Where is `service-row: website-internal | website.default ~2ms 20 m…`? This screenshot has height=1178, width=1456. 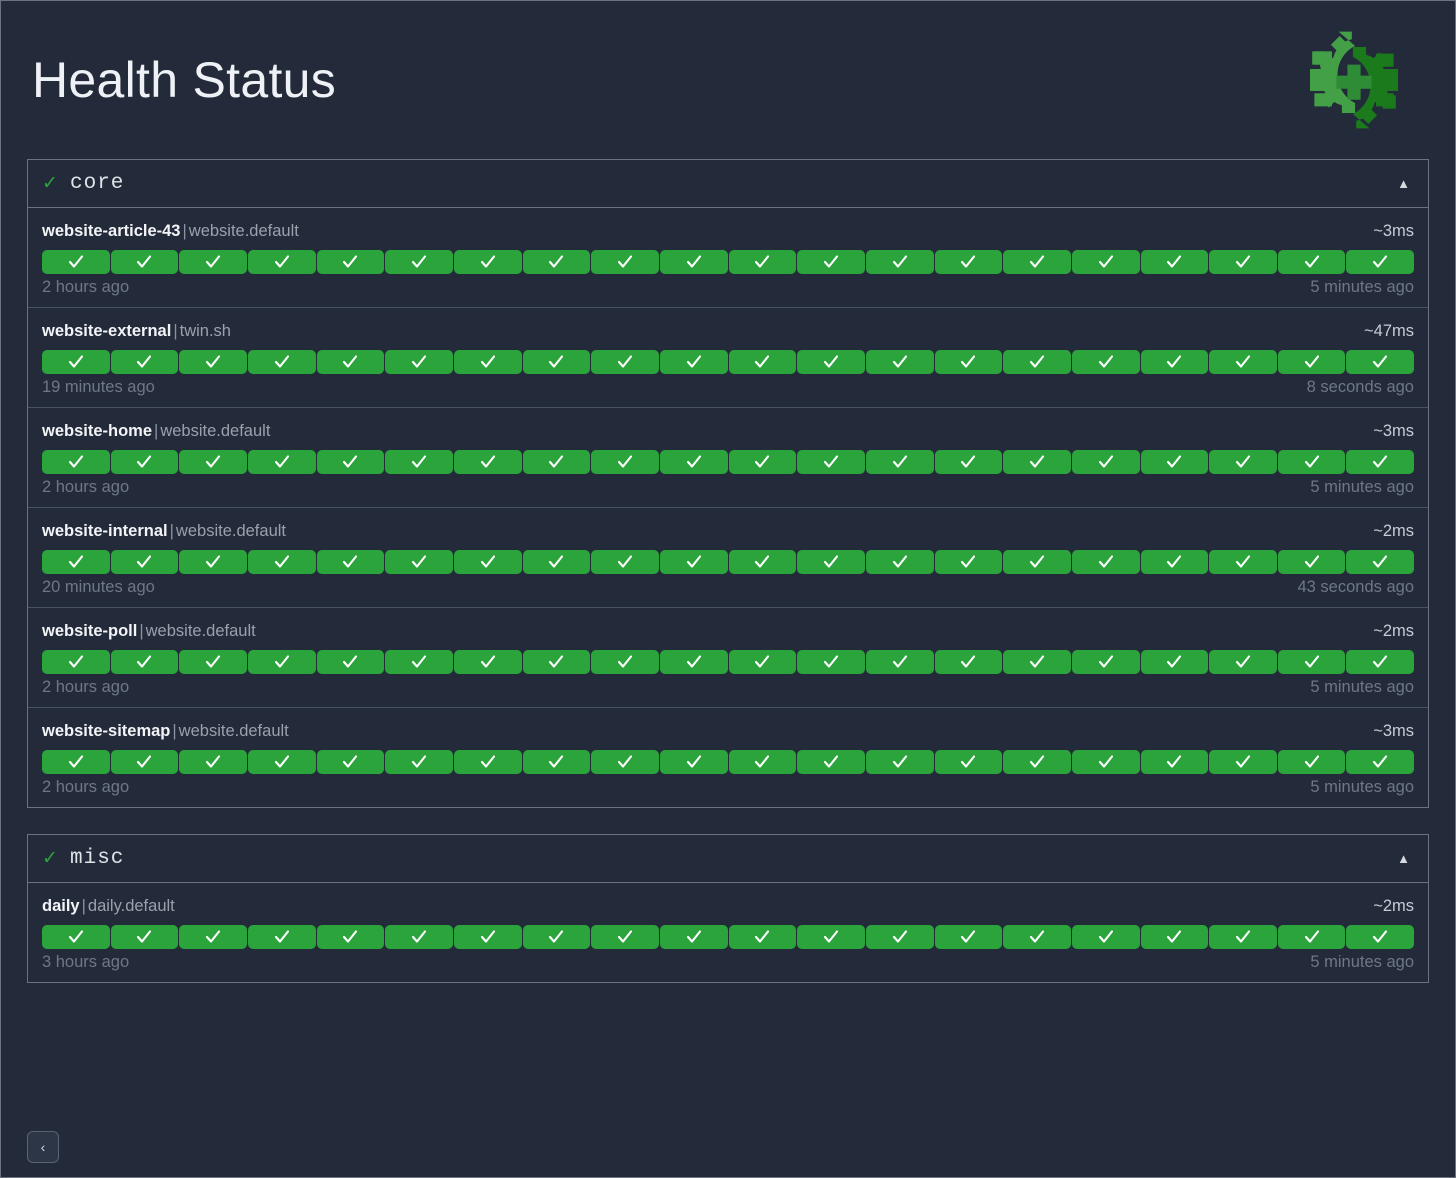
service-row: website-internal | website.default ~2ms 20 m… is located at coordinates (728, 558).